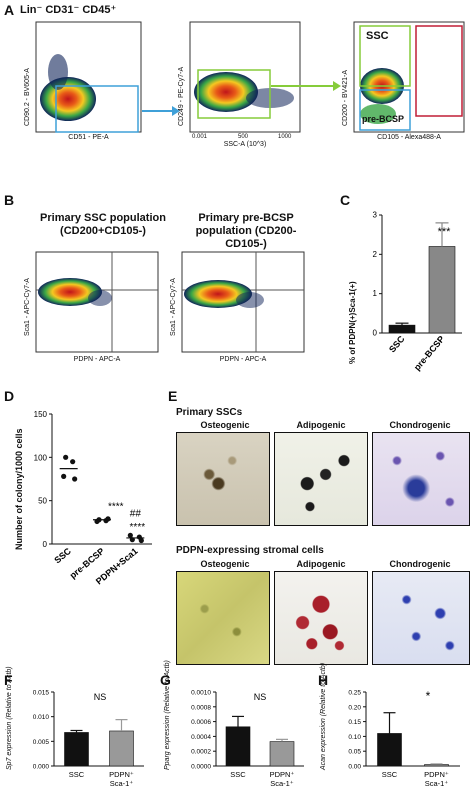  I want to click on panel-d-label: D, so click(9, 396).